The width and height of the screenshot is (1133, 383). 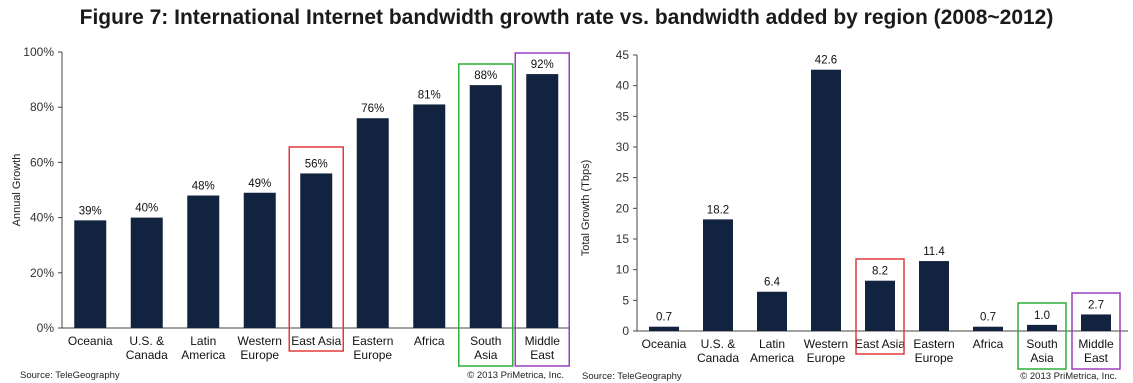 What do you see at coordinates (42, 218) in the screenshot?
I see `chart1-y-tick-label: 40%` at bounding box center [42, 218].